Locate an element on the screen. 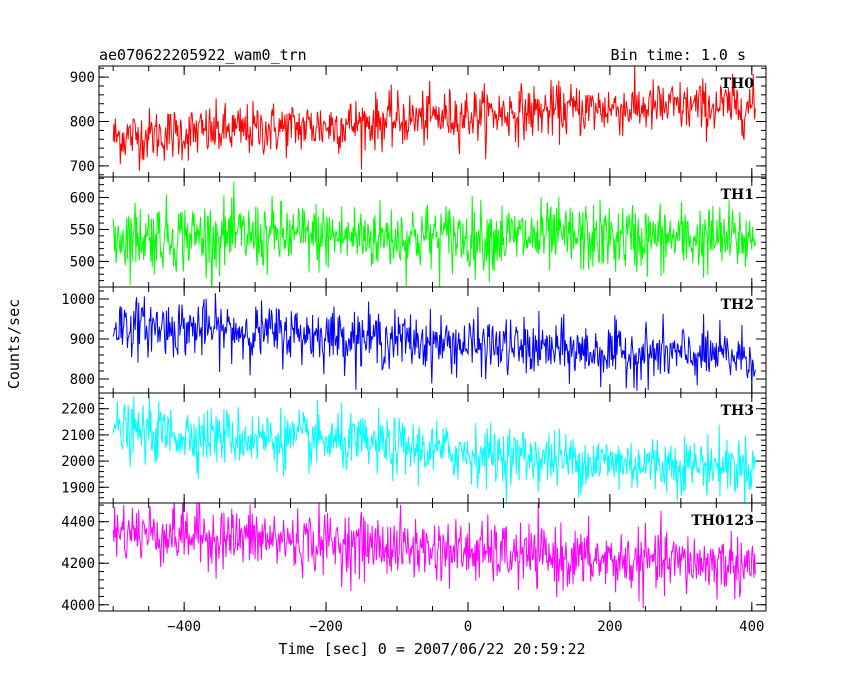 The height and width of the screenshot is (680, 850). series-label-th3: TH3 is located at coordinates (737, 411).